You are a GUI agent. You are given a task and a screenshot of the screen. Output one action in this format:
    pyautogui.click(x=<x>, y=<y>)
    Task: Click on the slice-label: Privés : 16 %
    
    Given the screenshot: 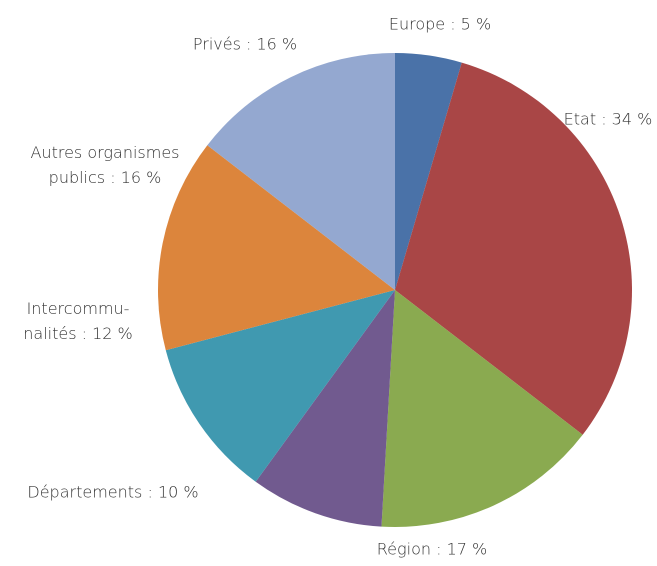 What is the action you would take?
    pyautogui.click(x=245, y=44)
    